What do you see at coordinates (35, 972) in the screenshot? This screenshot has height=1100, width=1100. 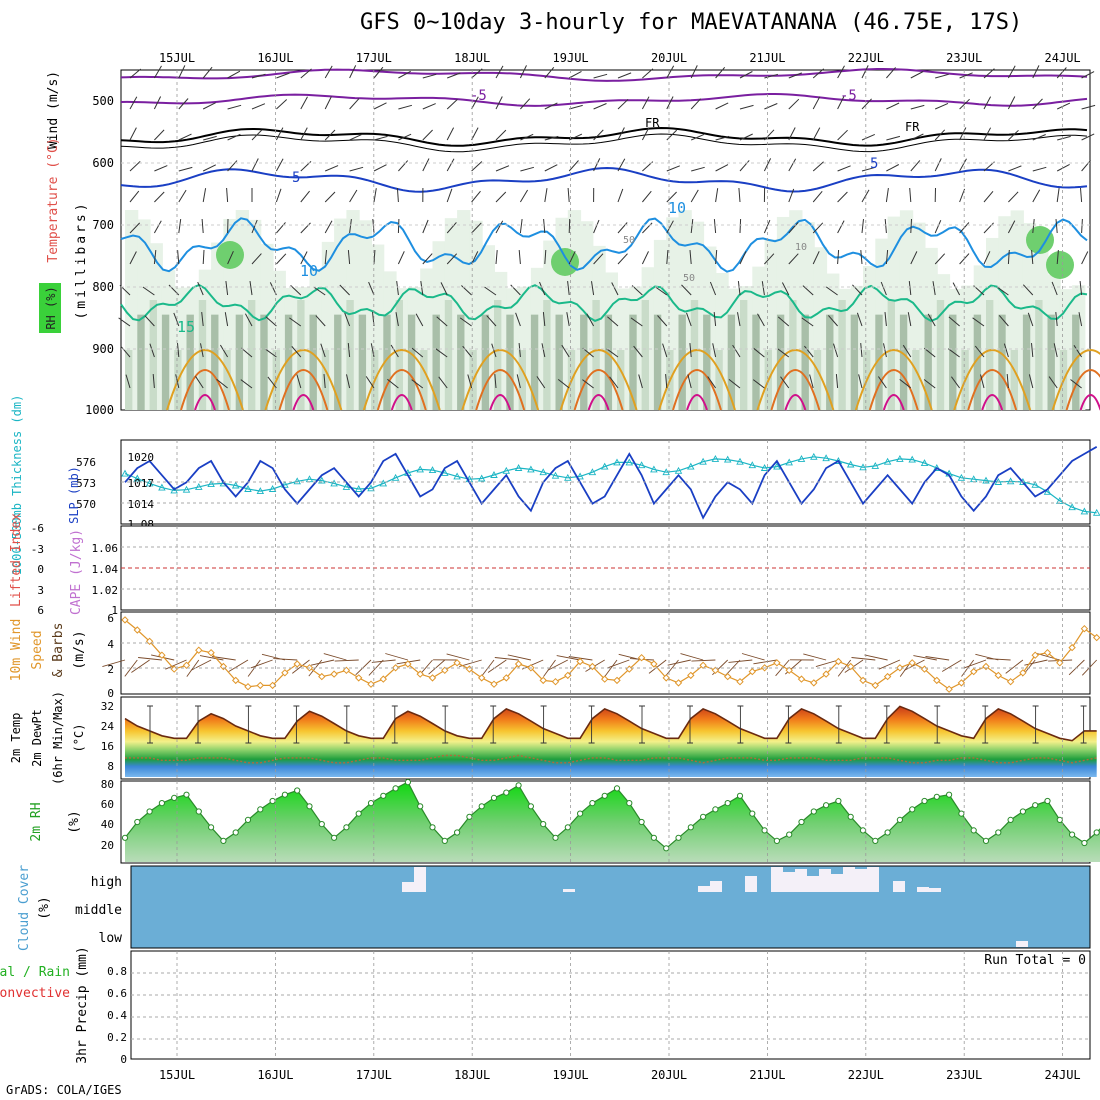 I see `ylabel-total-rain: Total / Rain` at bounding box center [35, 972].